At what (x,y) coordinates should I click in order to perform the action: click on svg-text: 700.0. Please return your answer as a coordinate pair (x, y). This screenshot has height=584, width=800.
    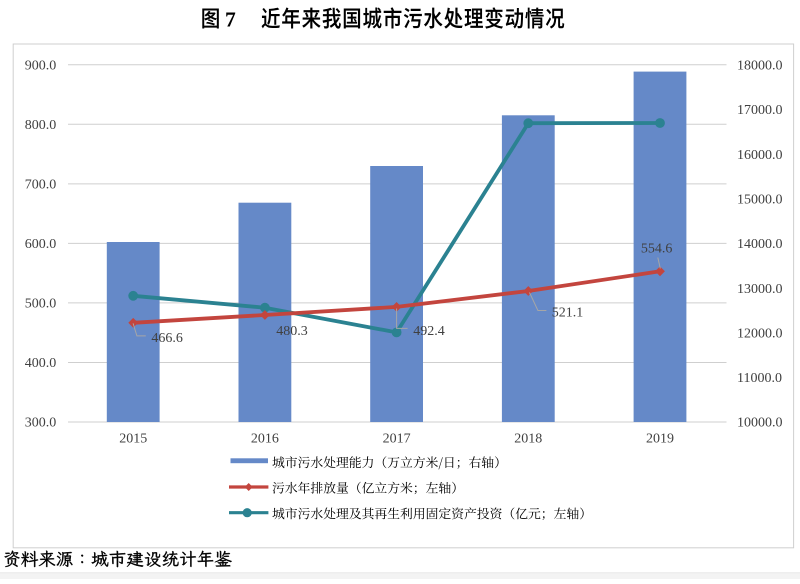
    Looking at the image, I should click on (41, 185).